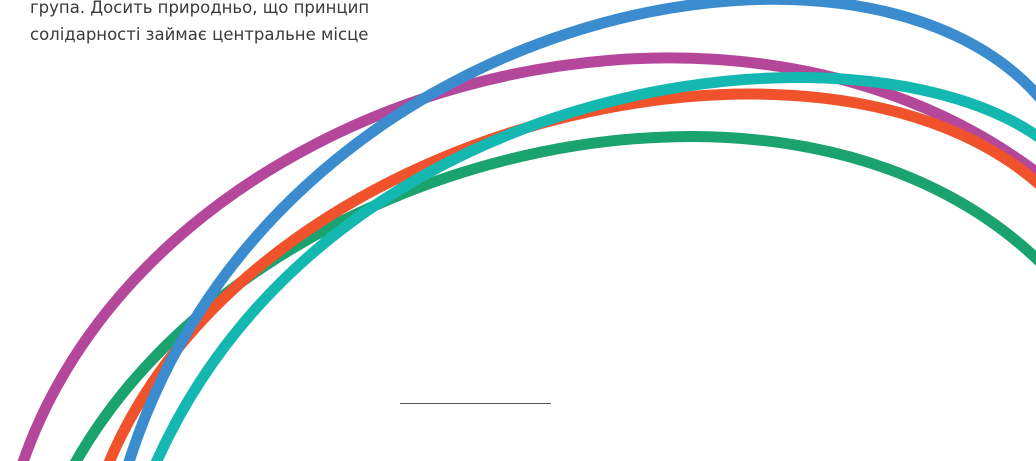 The image size is (1036, 461). I want to click on text-line: група. Досить природньо, що принцип, so click(200, 8).